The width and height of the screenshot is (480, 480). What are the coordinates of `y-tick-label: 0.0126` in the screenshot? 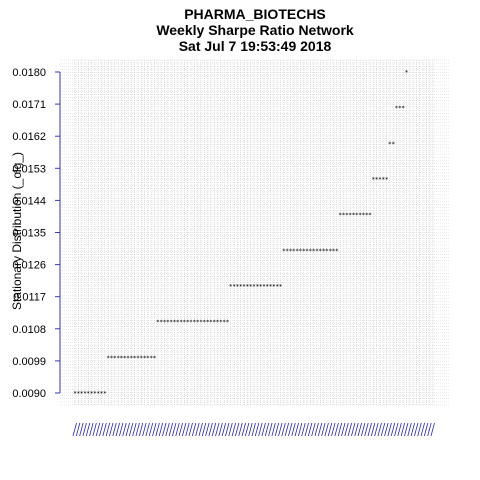 It's located at (29, 266).